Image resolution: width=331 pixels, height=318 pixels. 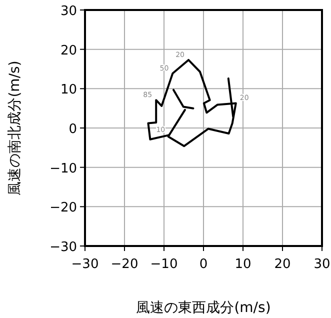 What do you see at coordinates (63, 247) in the screenshot?
I see `y-tick-label: −30` at bounding box center [63, 247].